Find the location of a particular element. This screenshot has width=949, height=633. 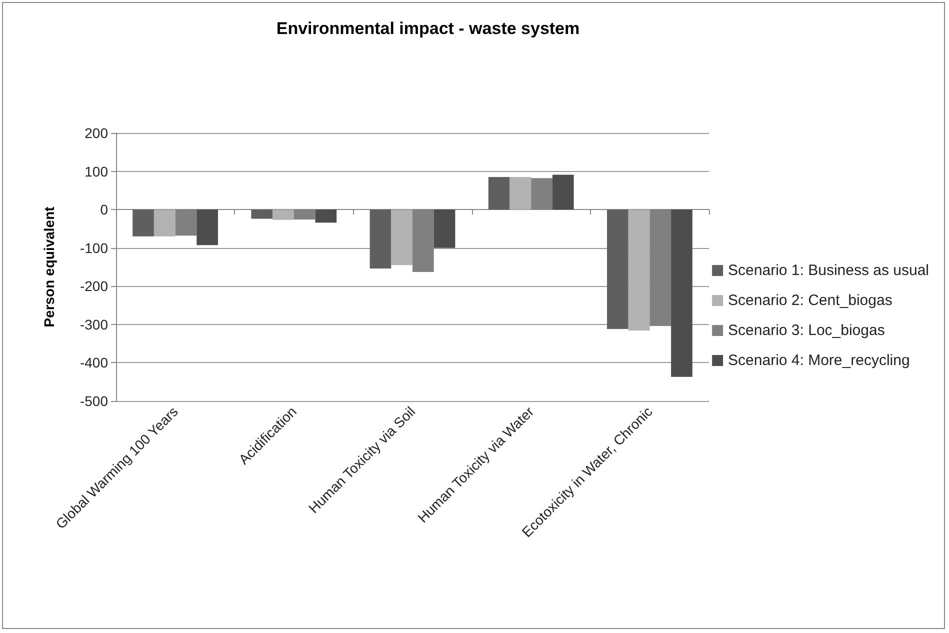

legend-label: Scenario 4: More_recycling is located at coordinates (819, 360).